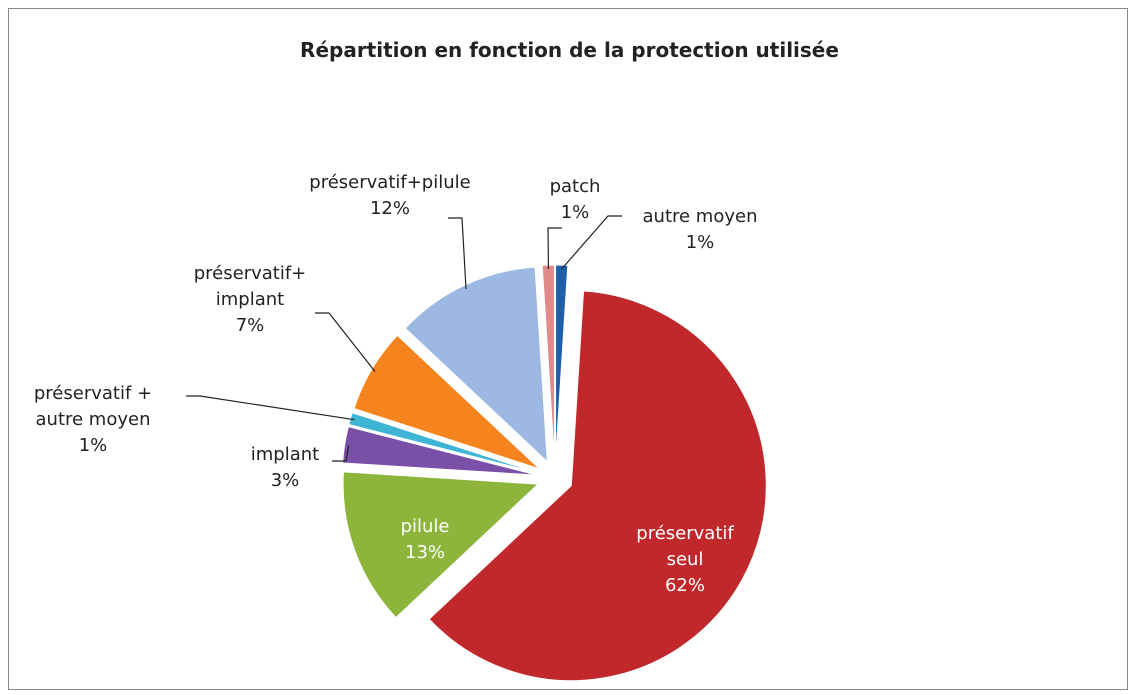  What do you see at coordinates (389, 208) in the screenshot?
I see `value-label: 12%` at bounding box center [389, 208].